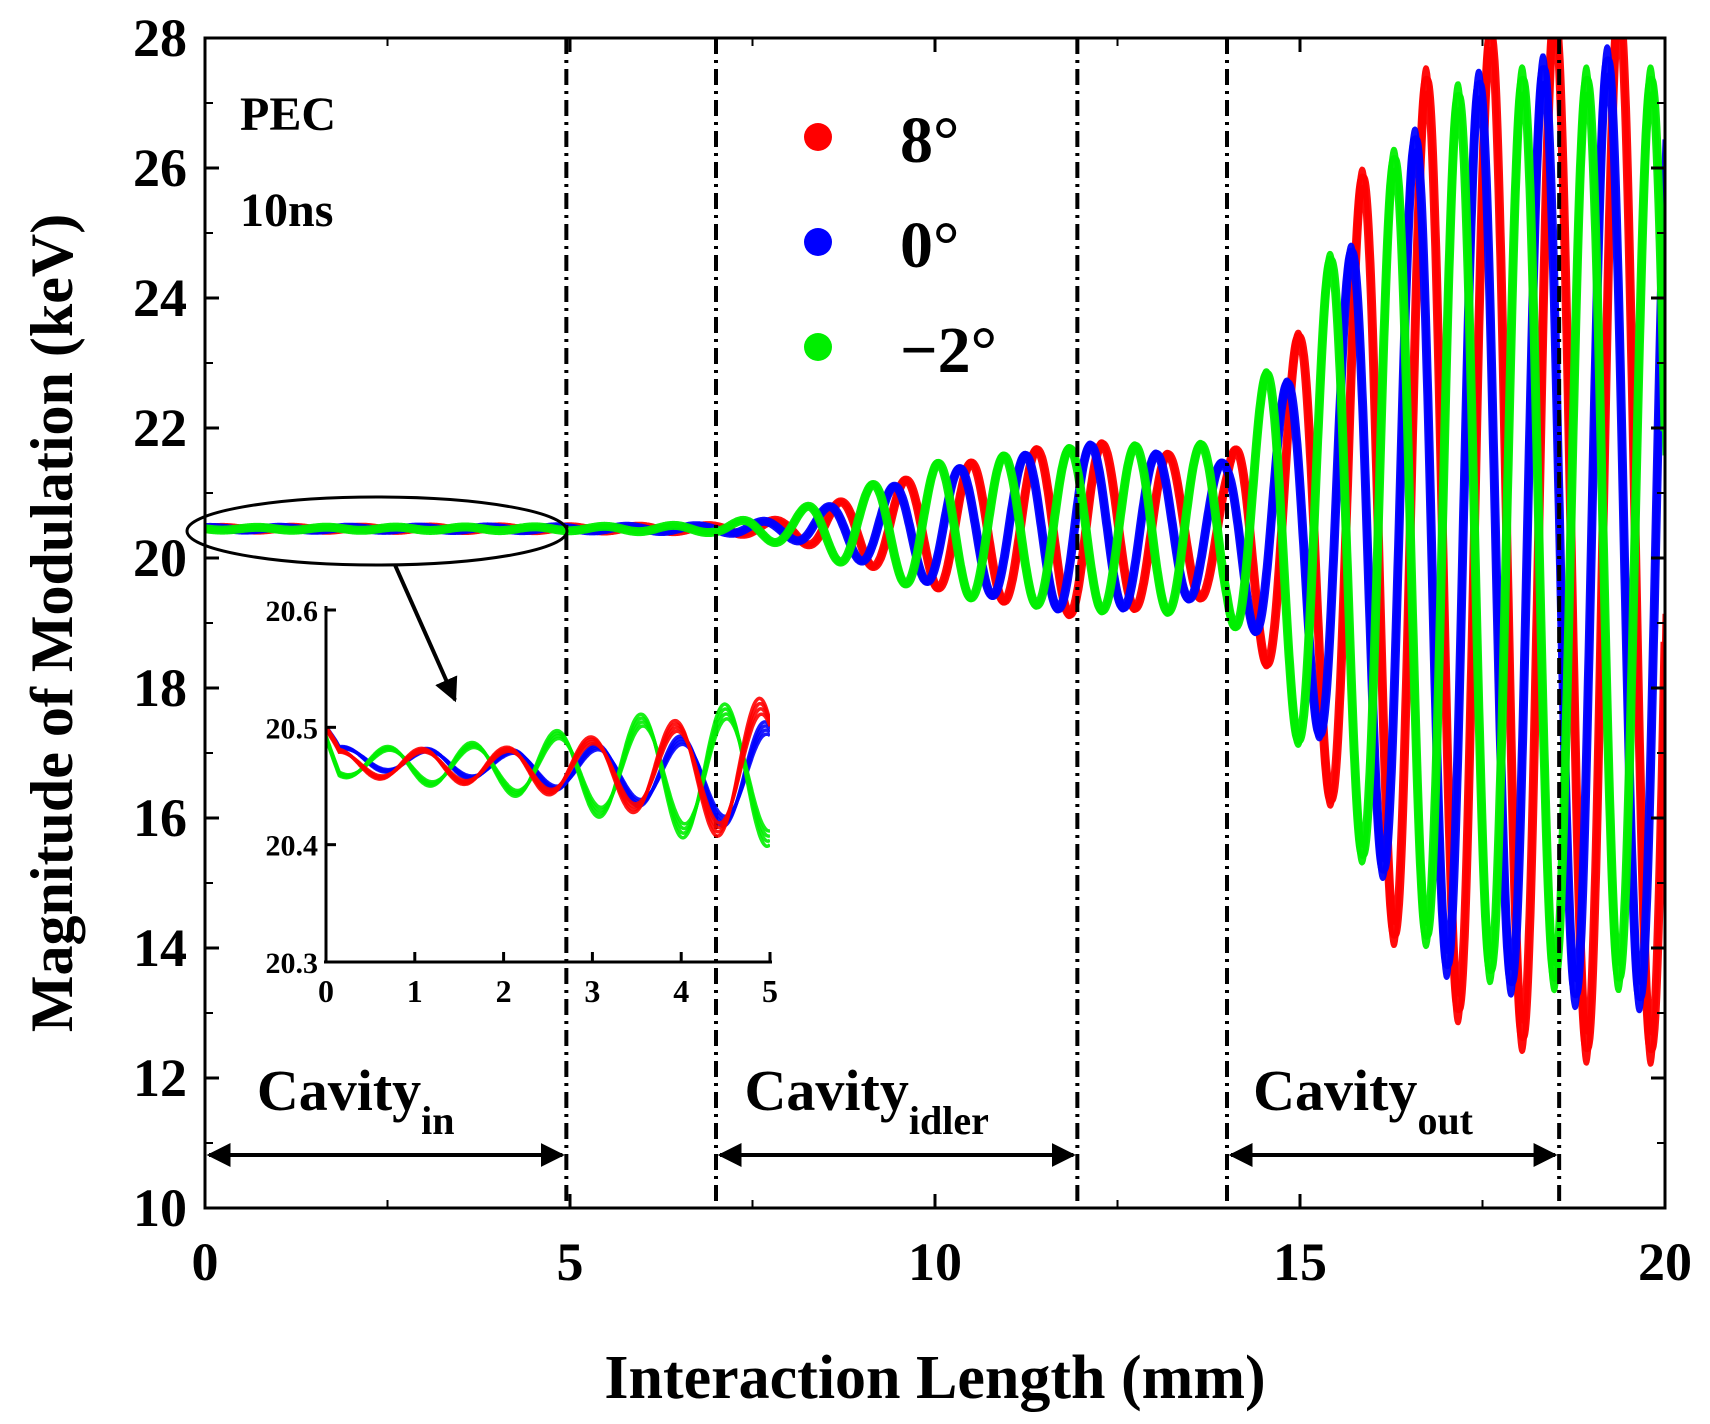 The image size is (1710, 1424). What do you see at coordinates (377, 531) in the screenshot?
I see `zoom-ellipse` at bounding box center [377, 531].